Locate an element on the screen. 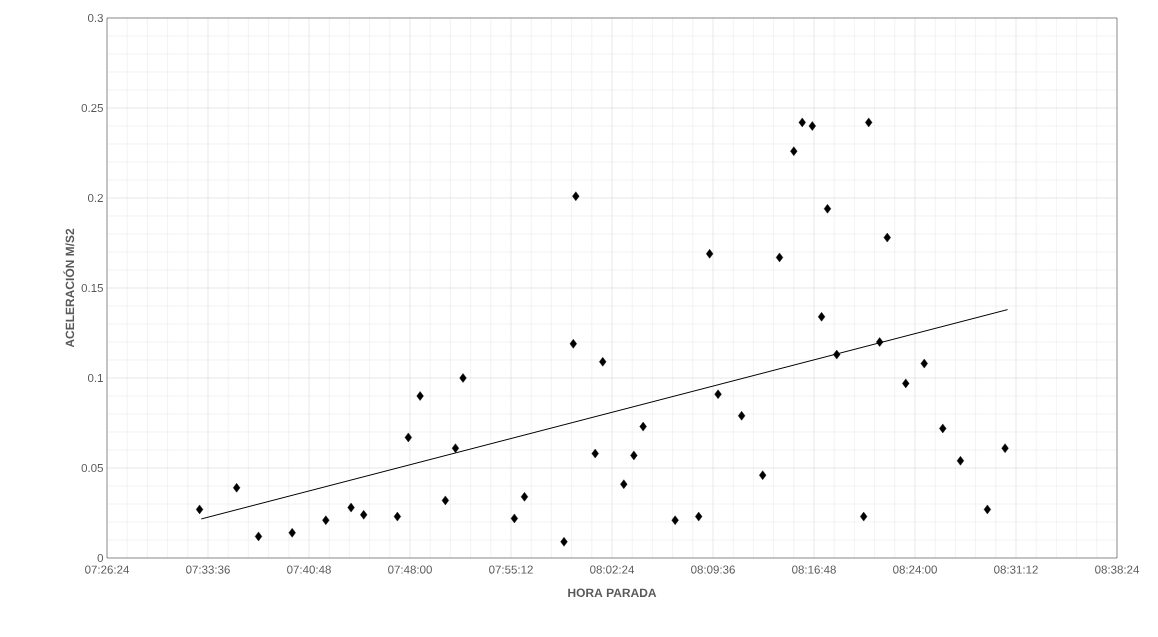 This screenshot has width=1158, height=637. x-tick-label: 08:02:24 is located at coordinates (612, 569).